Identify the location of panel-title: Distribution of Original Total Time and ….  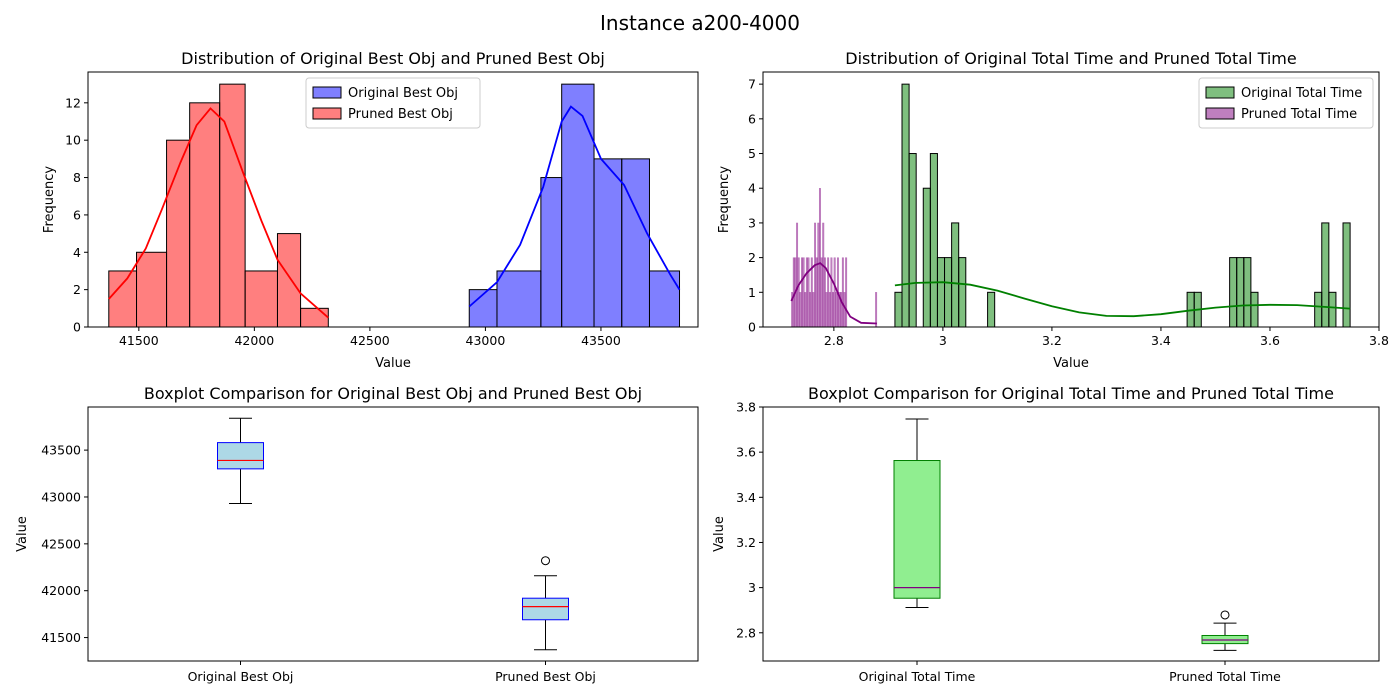
(1070, 58).